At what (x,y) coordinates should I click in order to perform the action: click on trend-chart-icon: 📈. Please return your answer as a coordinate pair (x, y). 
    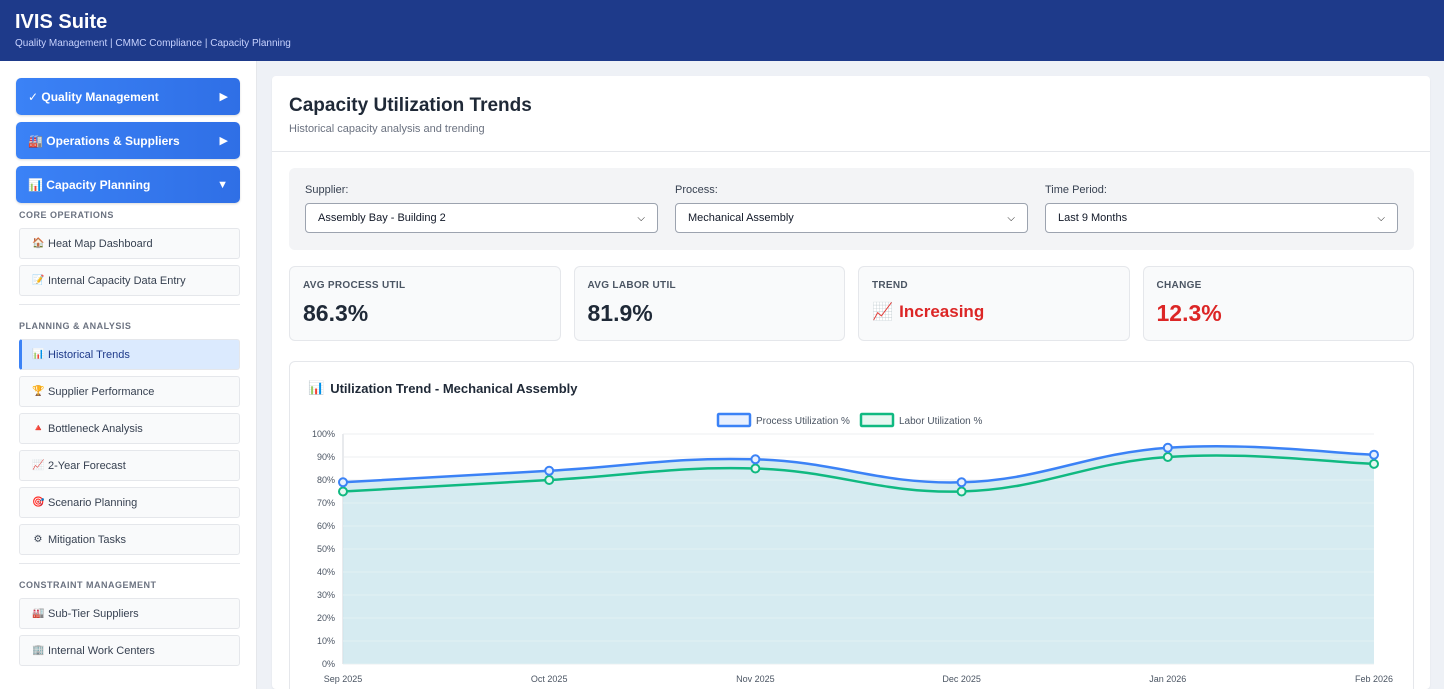
    Looking at the image, I should click on (38, 465).